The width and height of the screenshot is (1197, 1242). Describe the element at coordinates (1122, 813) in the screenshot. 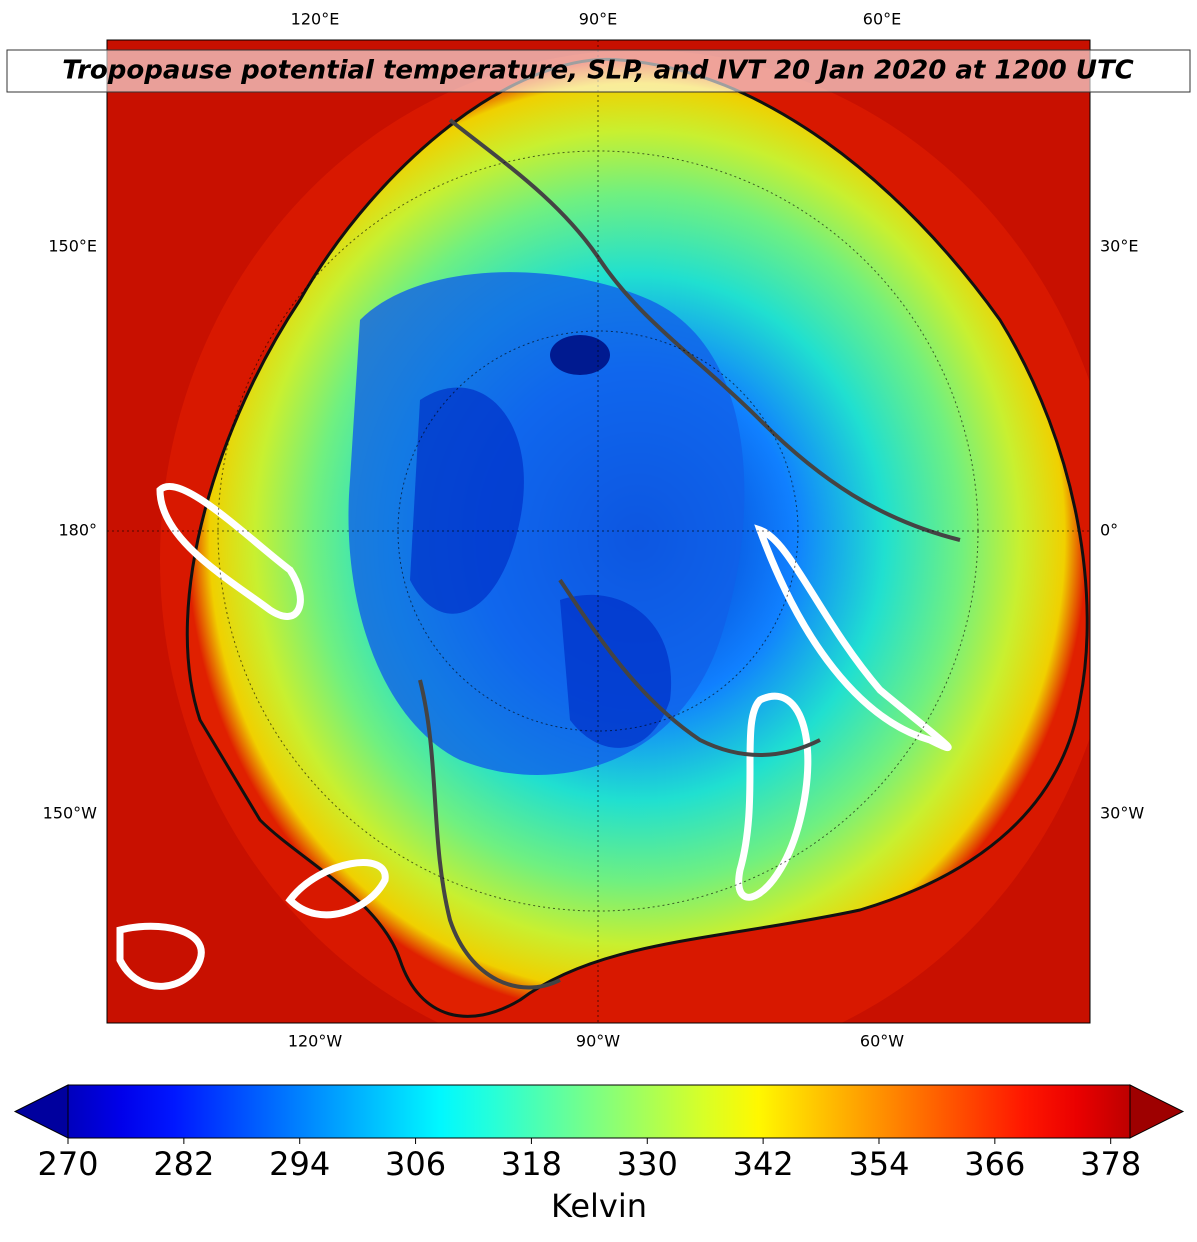

I see `lon-label: 30°W` at that location.